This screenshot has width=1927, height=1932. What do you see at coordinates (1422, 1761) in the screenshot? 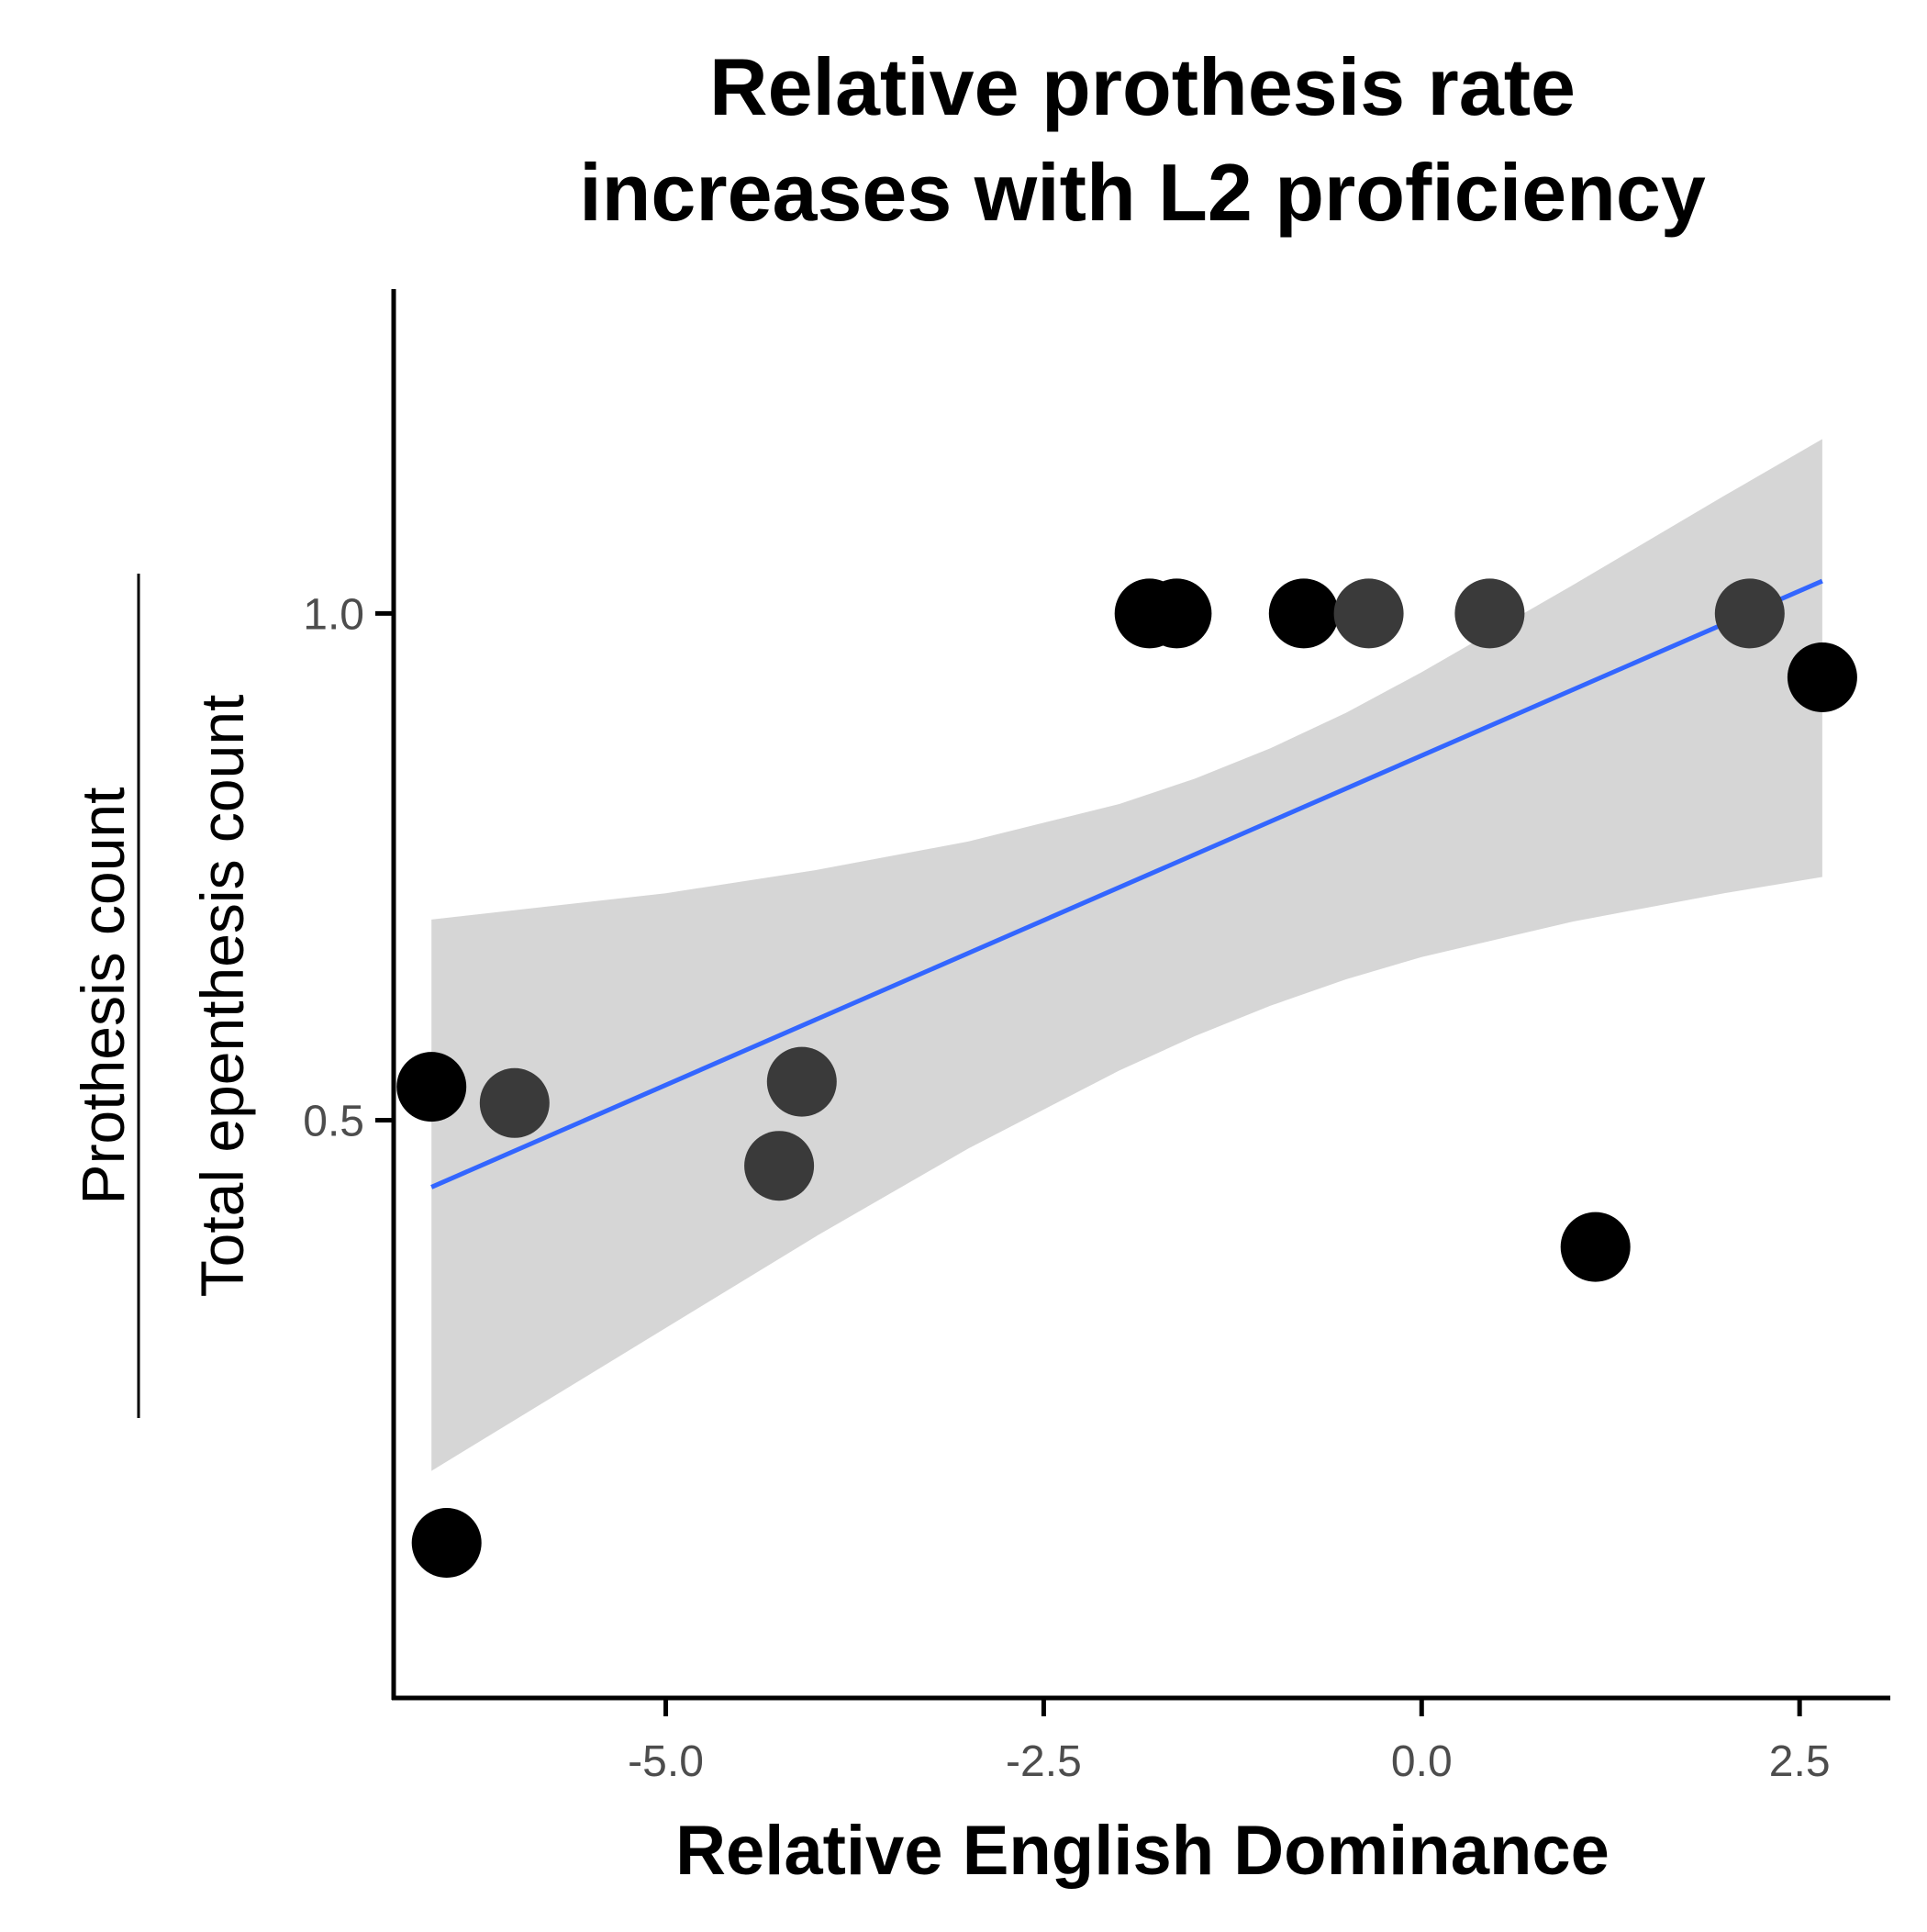
I see `x-tick-label: 0.0` at bounding box center [1422, 1761].